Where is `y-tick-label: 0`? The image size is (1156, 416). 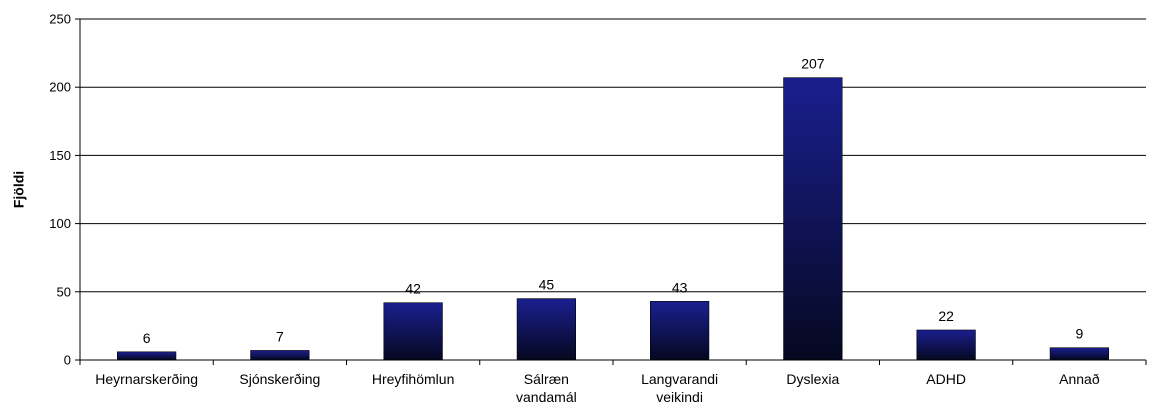
y-tick-label: 0 is located at coordinates (67, 360).